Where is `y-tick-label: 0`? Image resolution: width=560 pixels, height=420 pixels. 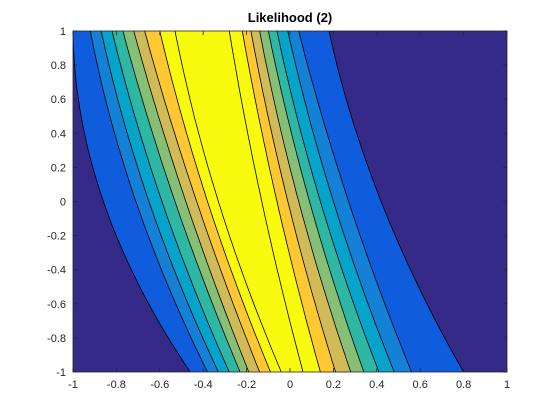 y-tick-label: 0 is located at coordinates (63, 203).